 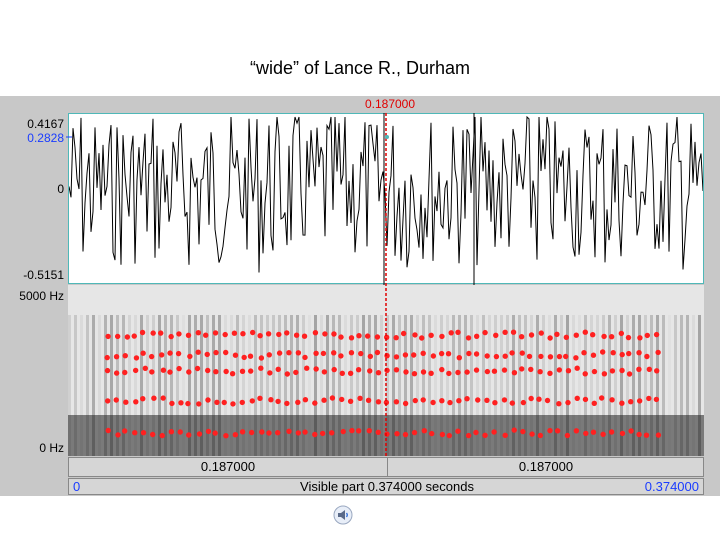 I want to click on visible-part-bar: Visible part 0.374000 seconds 0 0.374000, so click(x=386, y=486).